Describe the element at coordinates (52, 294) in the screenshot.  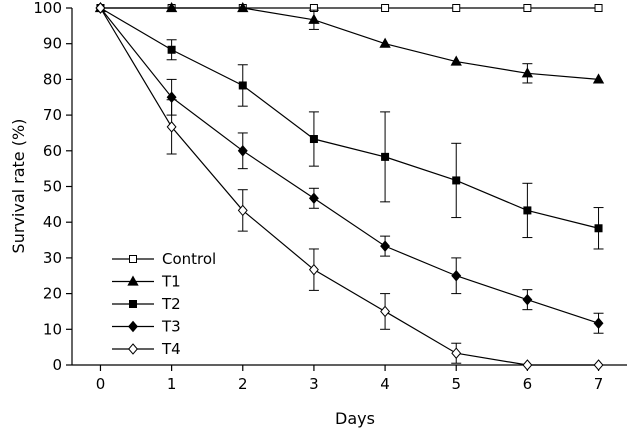
I see `y-tick-label: 20` at that location.